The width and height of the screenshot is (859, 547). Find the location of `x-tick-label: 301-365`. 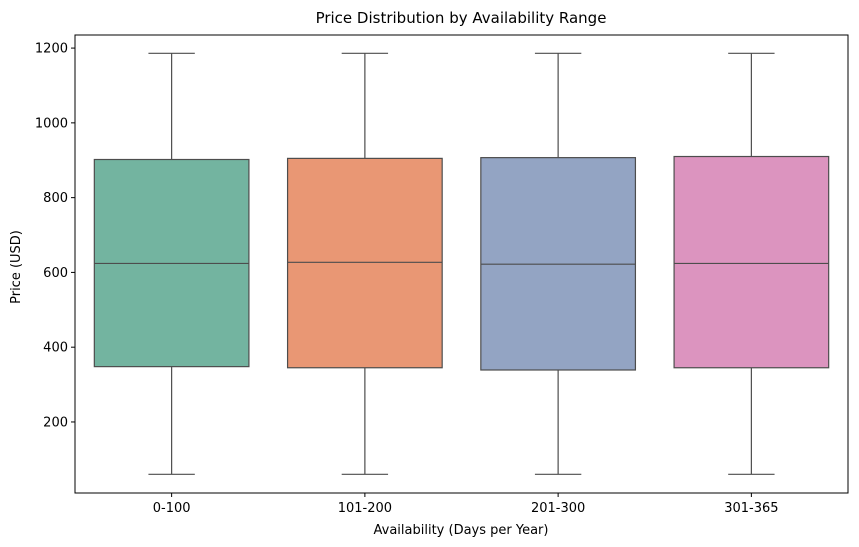

x-tick-label: 301-365 is located at coordinates (751, 508).